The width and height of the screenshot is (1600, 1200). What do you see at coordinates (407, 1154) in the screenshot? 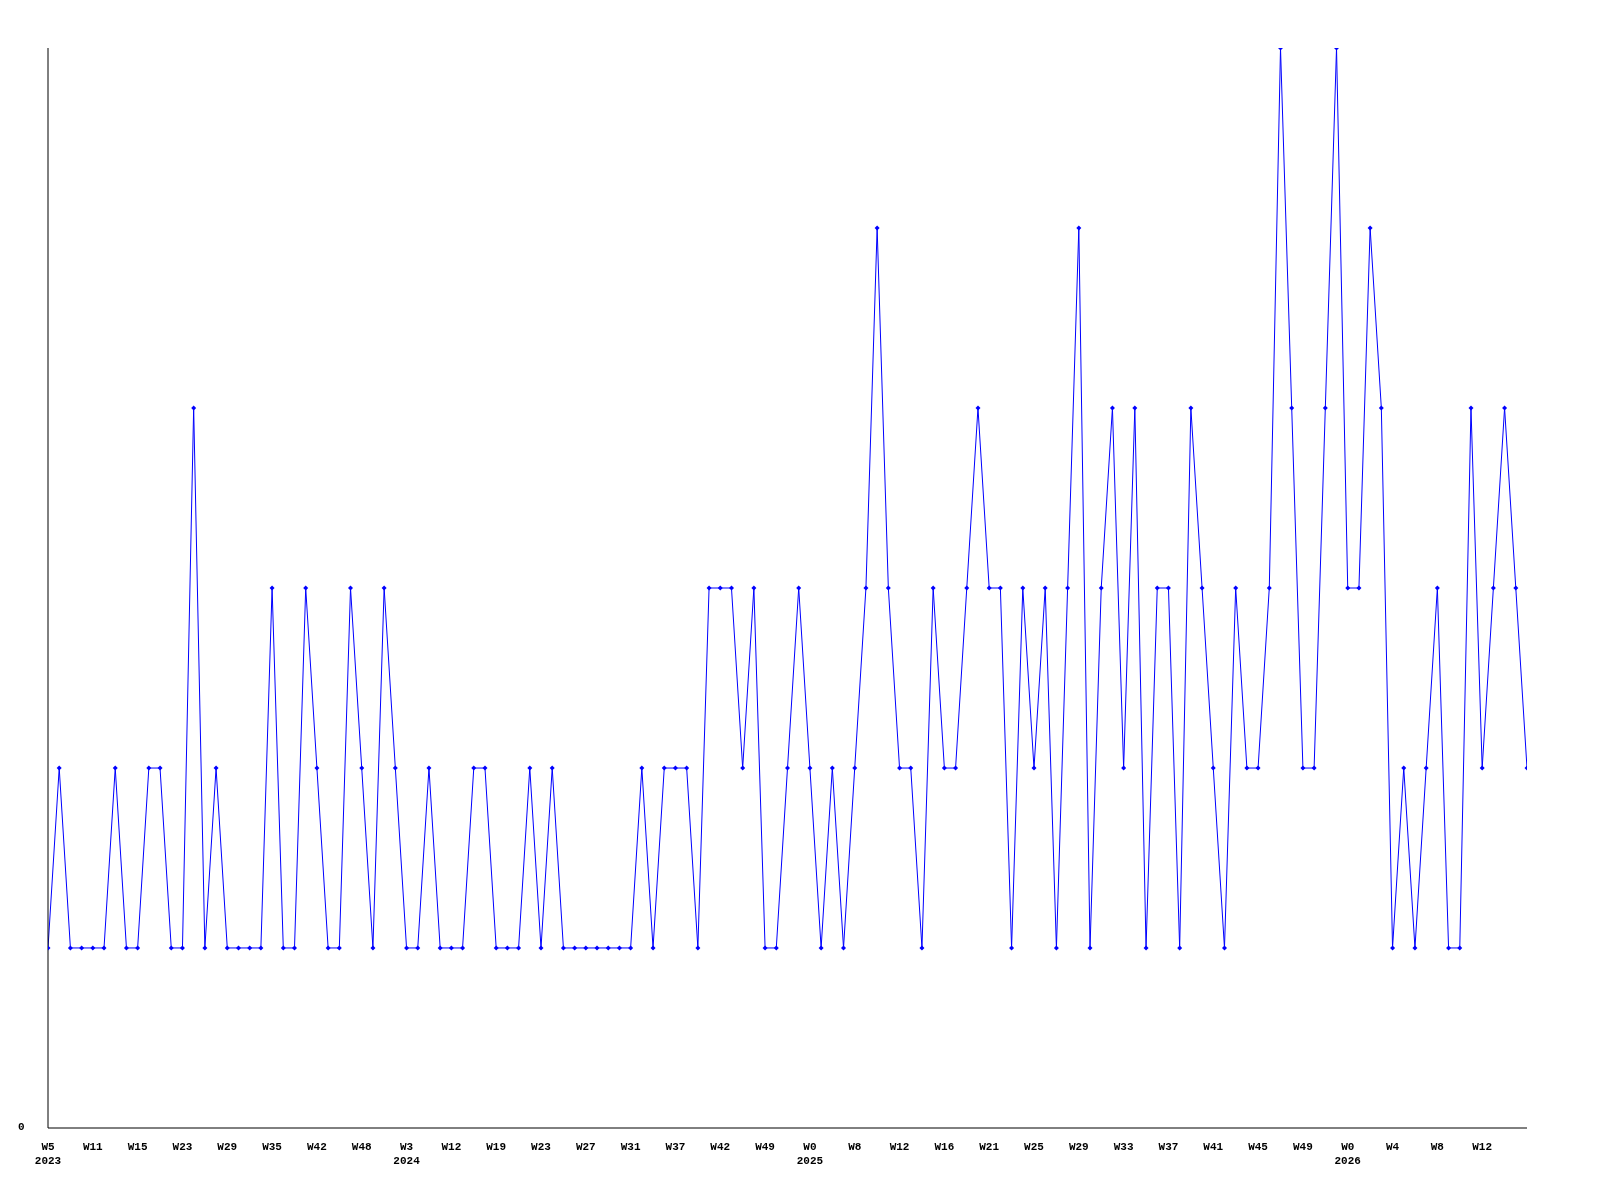
I see `x-tick-label: W3 2024` at bounding box center [407, 1154].